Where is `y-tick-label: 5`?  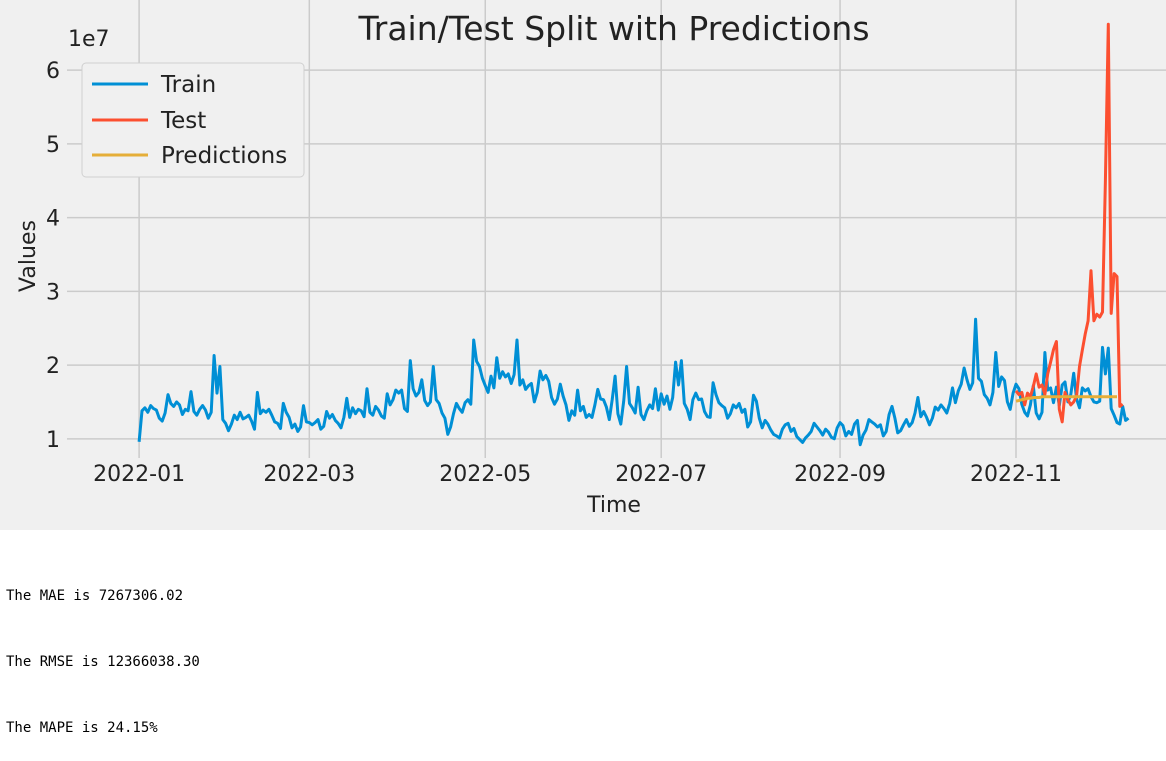 y-tick-label: 5 is located at coordinates (53, 145).